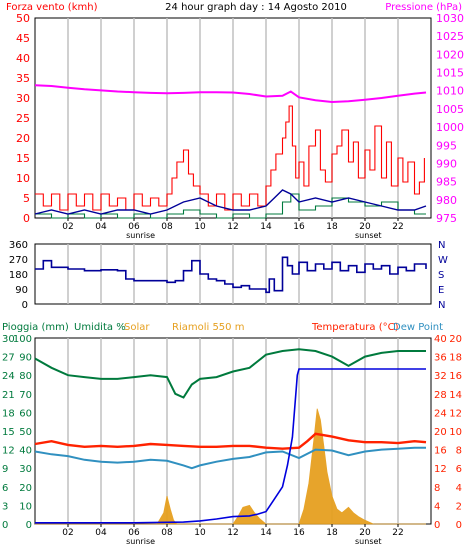  Describe the element at coordinates (26, 198) in the screenshot. I see `y-left-tick-label: 5` at that location.